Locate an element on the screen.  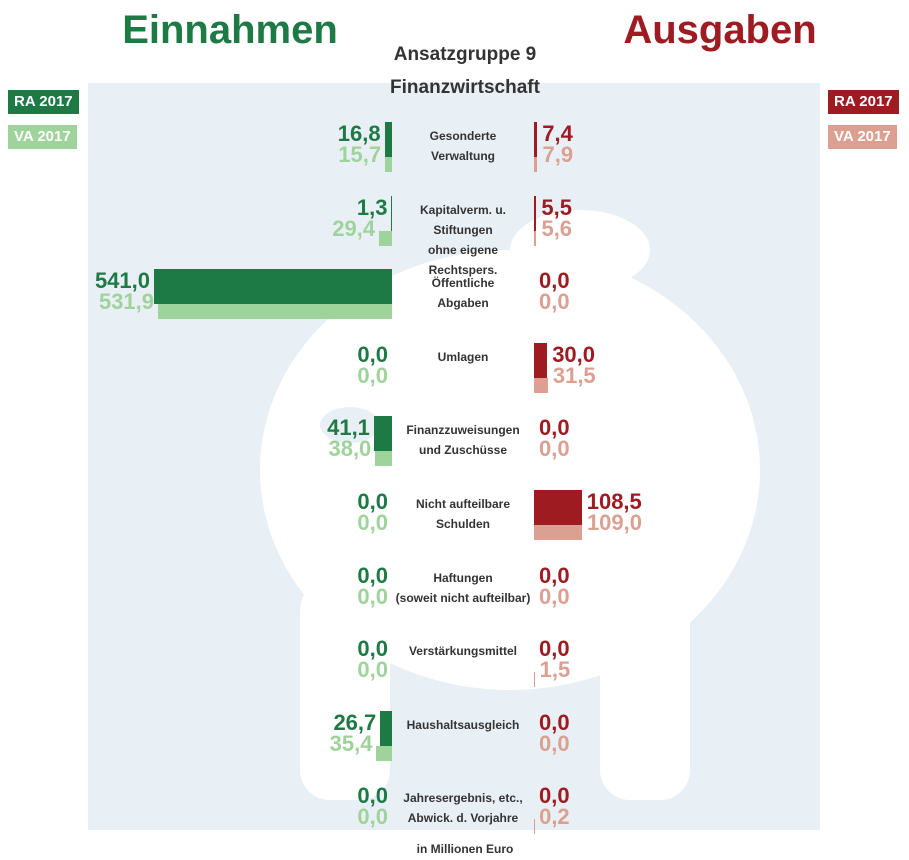
value-label: 7,4 is located at coordinates (557, 133).